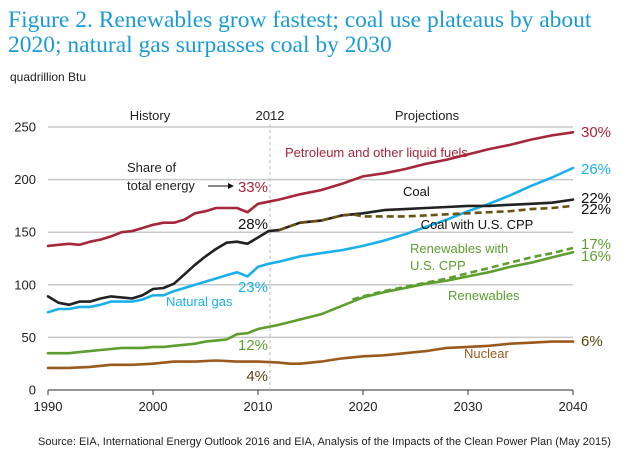 The image size is (640, 464). What do you see at coordinates (231, 186) in the screenshot?
I see `arrow-head-icon` at bounding box center [231, 186].